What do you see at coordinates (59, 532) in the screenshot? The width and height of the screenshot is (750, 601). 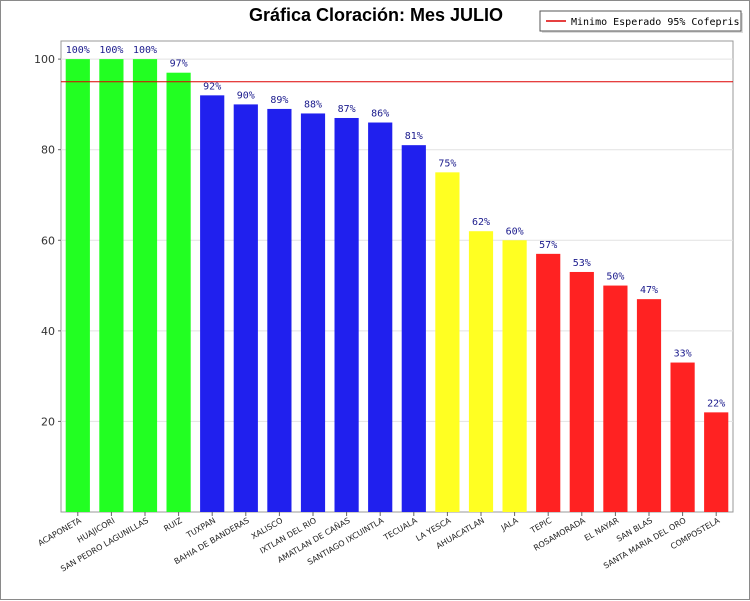 I see `x-category-label: ACAPONETA` at bounding box center [59, 532].